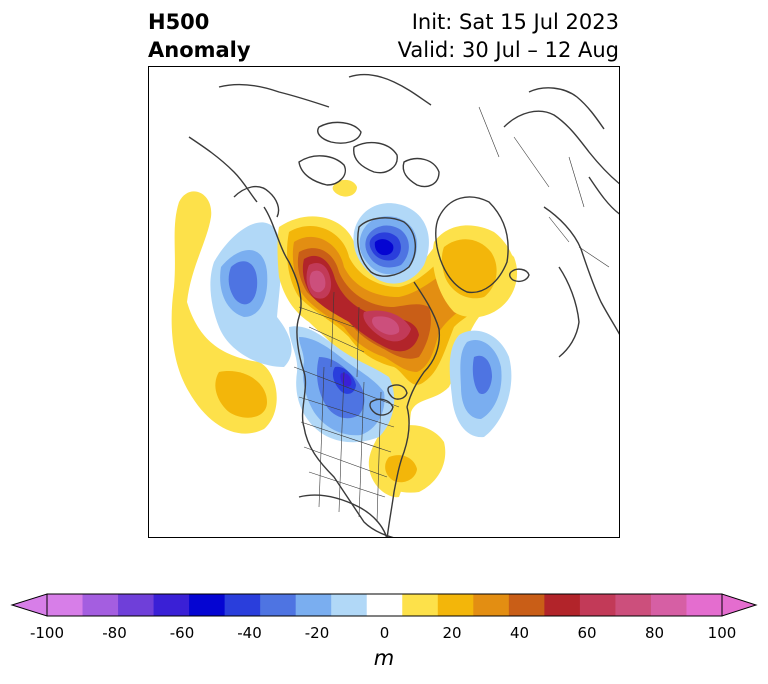  Describe the element at coordinates (480, 384) in the screenshot. I see `north-atlantic-trough` at that location.